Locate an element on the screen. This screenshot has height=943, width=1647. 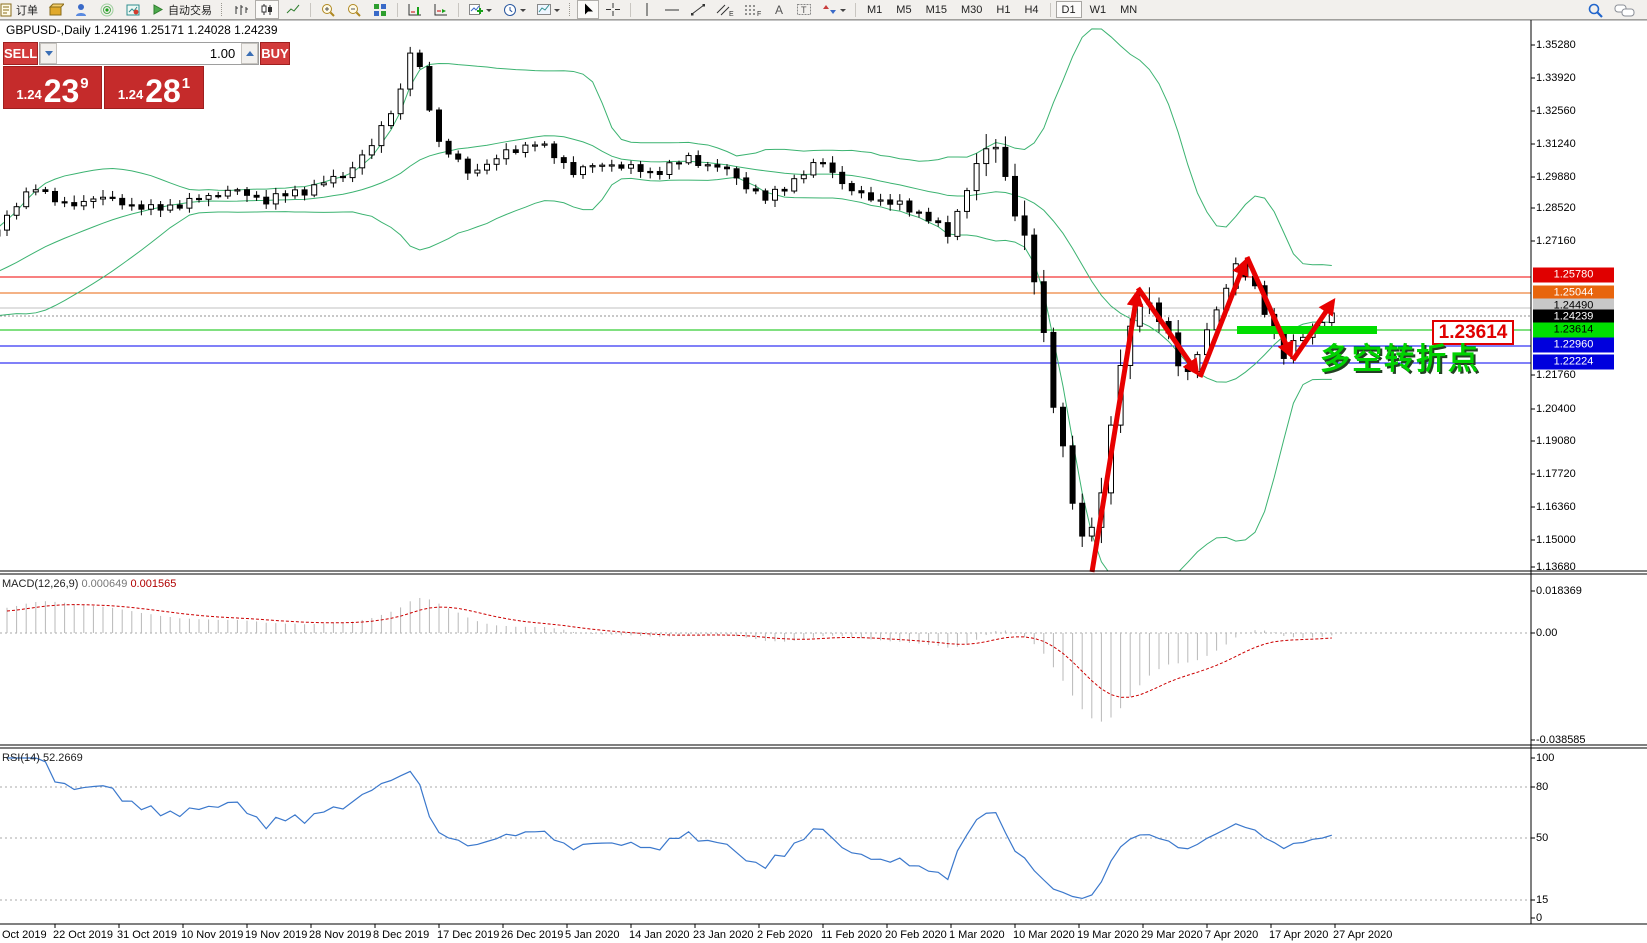
timeframe-group: M1 M5 M15 M30 H1 H4 D1 W1 MN is located at coordinates (1002, 9).